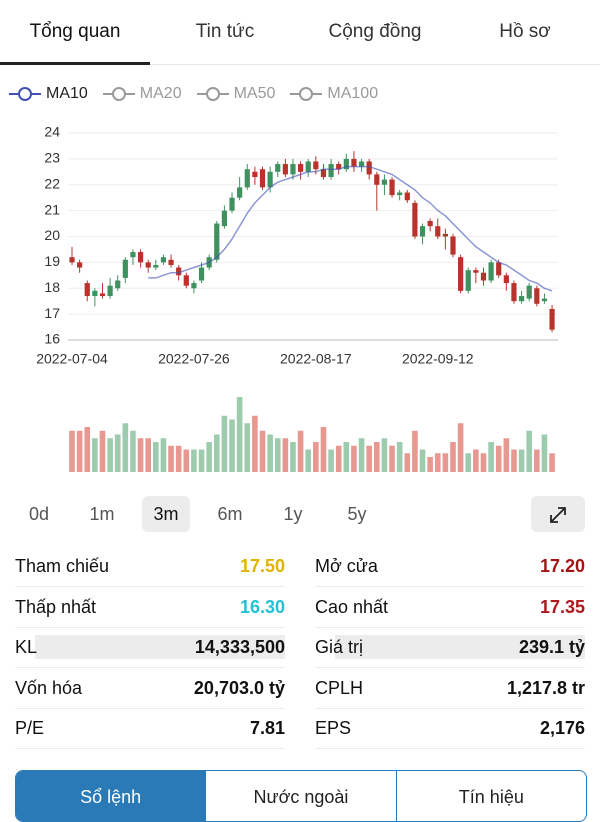 This screenshot has width=600, height=822. I want to click on tab: Cộng đồng, so click(375, 31).